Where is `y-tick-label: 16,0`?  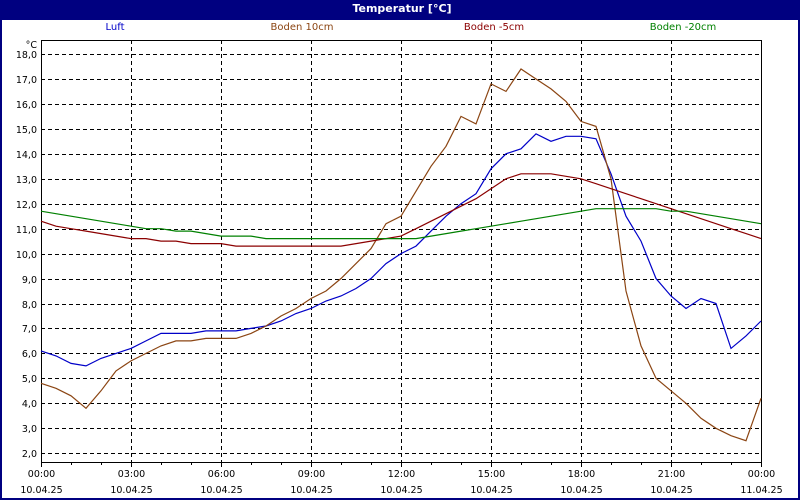
y-tick-label: 16,0 is located at coordinates (26, 105).